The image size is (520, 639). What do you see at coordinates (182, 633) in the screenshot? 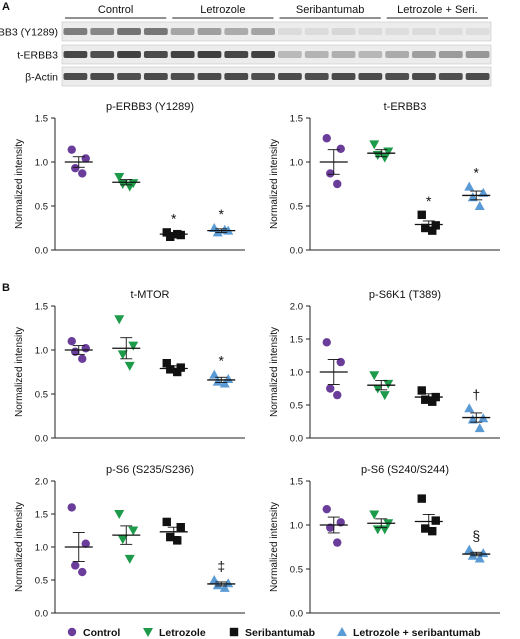
I see `legend-label: Letrozole` at bounding box center [182, 633].